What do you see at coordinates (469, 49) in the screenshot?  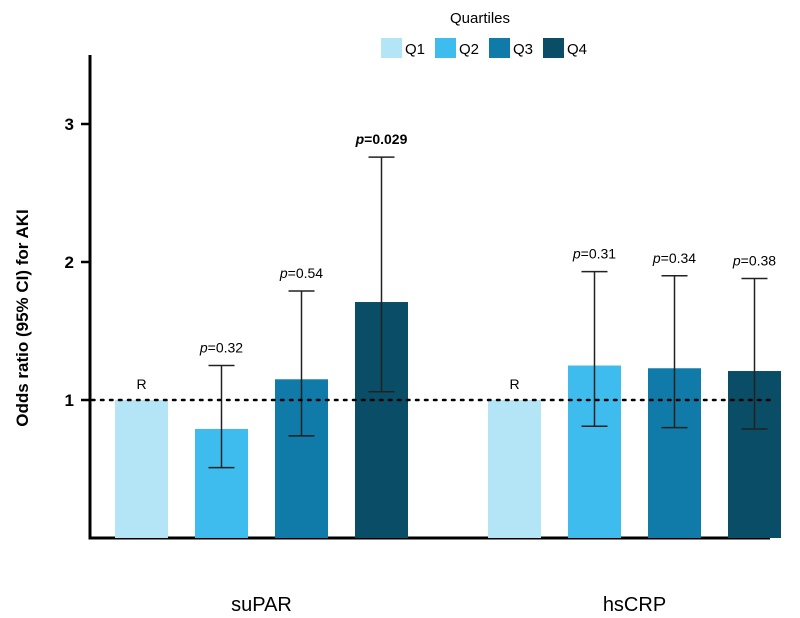 I see `legend-label-Q2: Q2` at bounding box center [469, 49].